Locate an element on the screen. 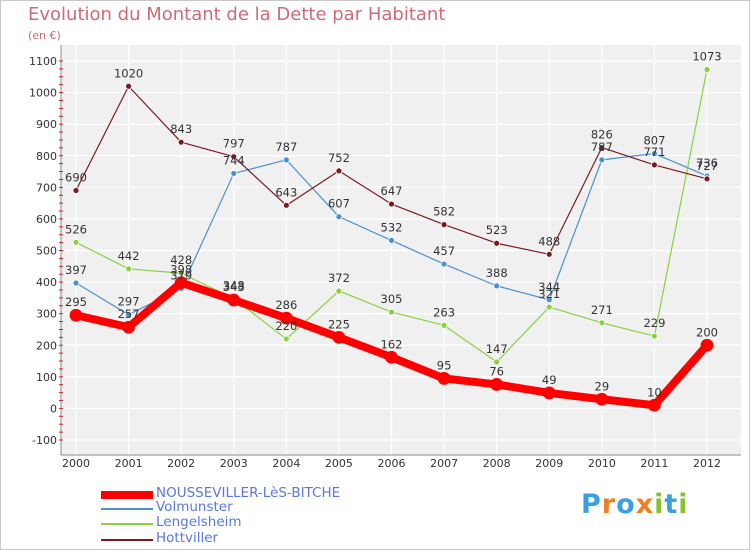  data-label: 843 is located at coordinates (181, 129).